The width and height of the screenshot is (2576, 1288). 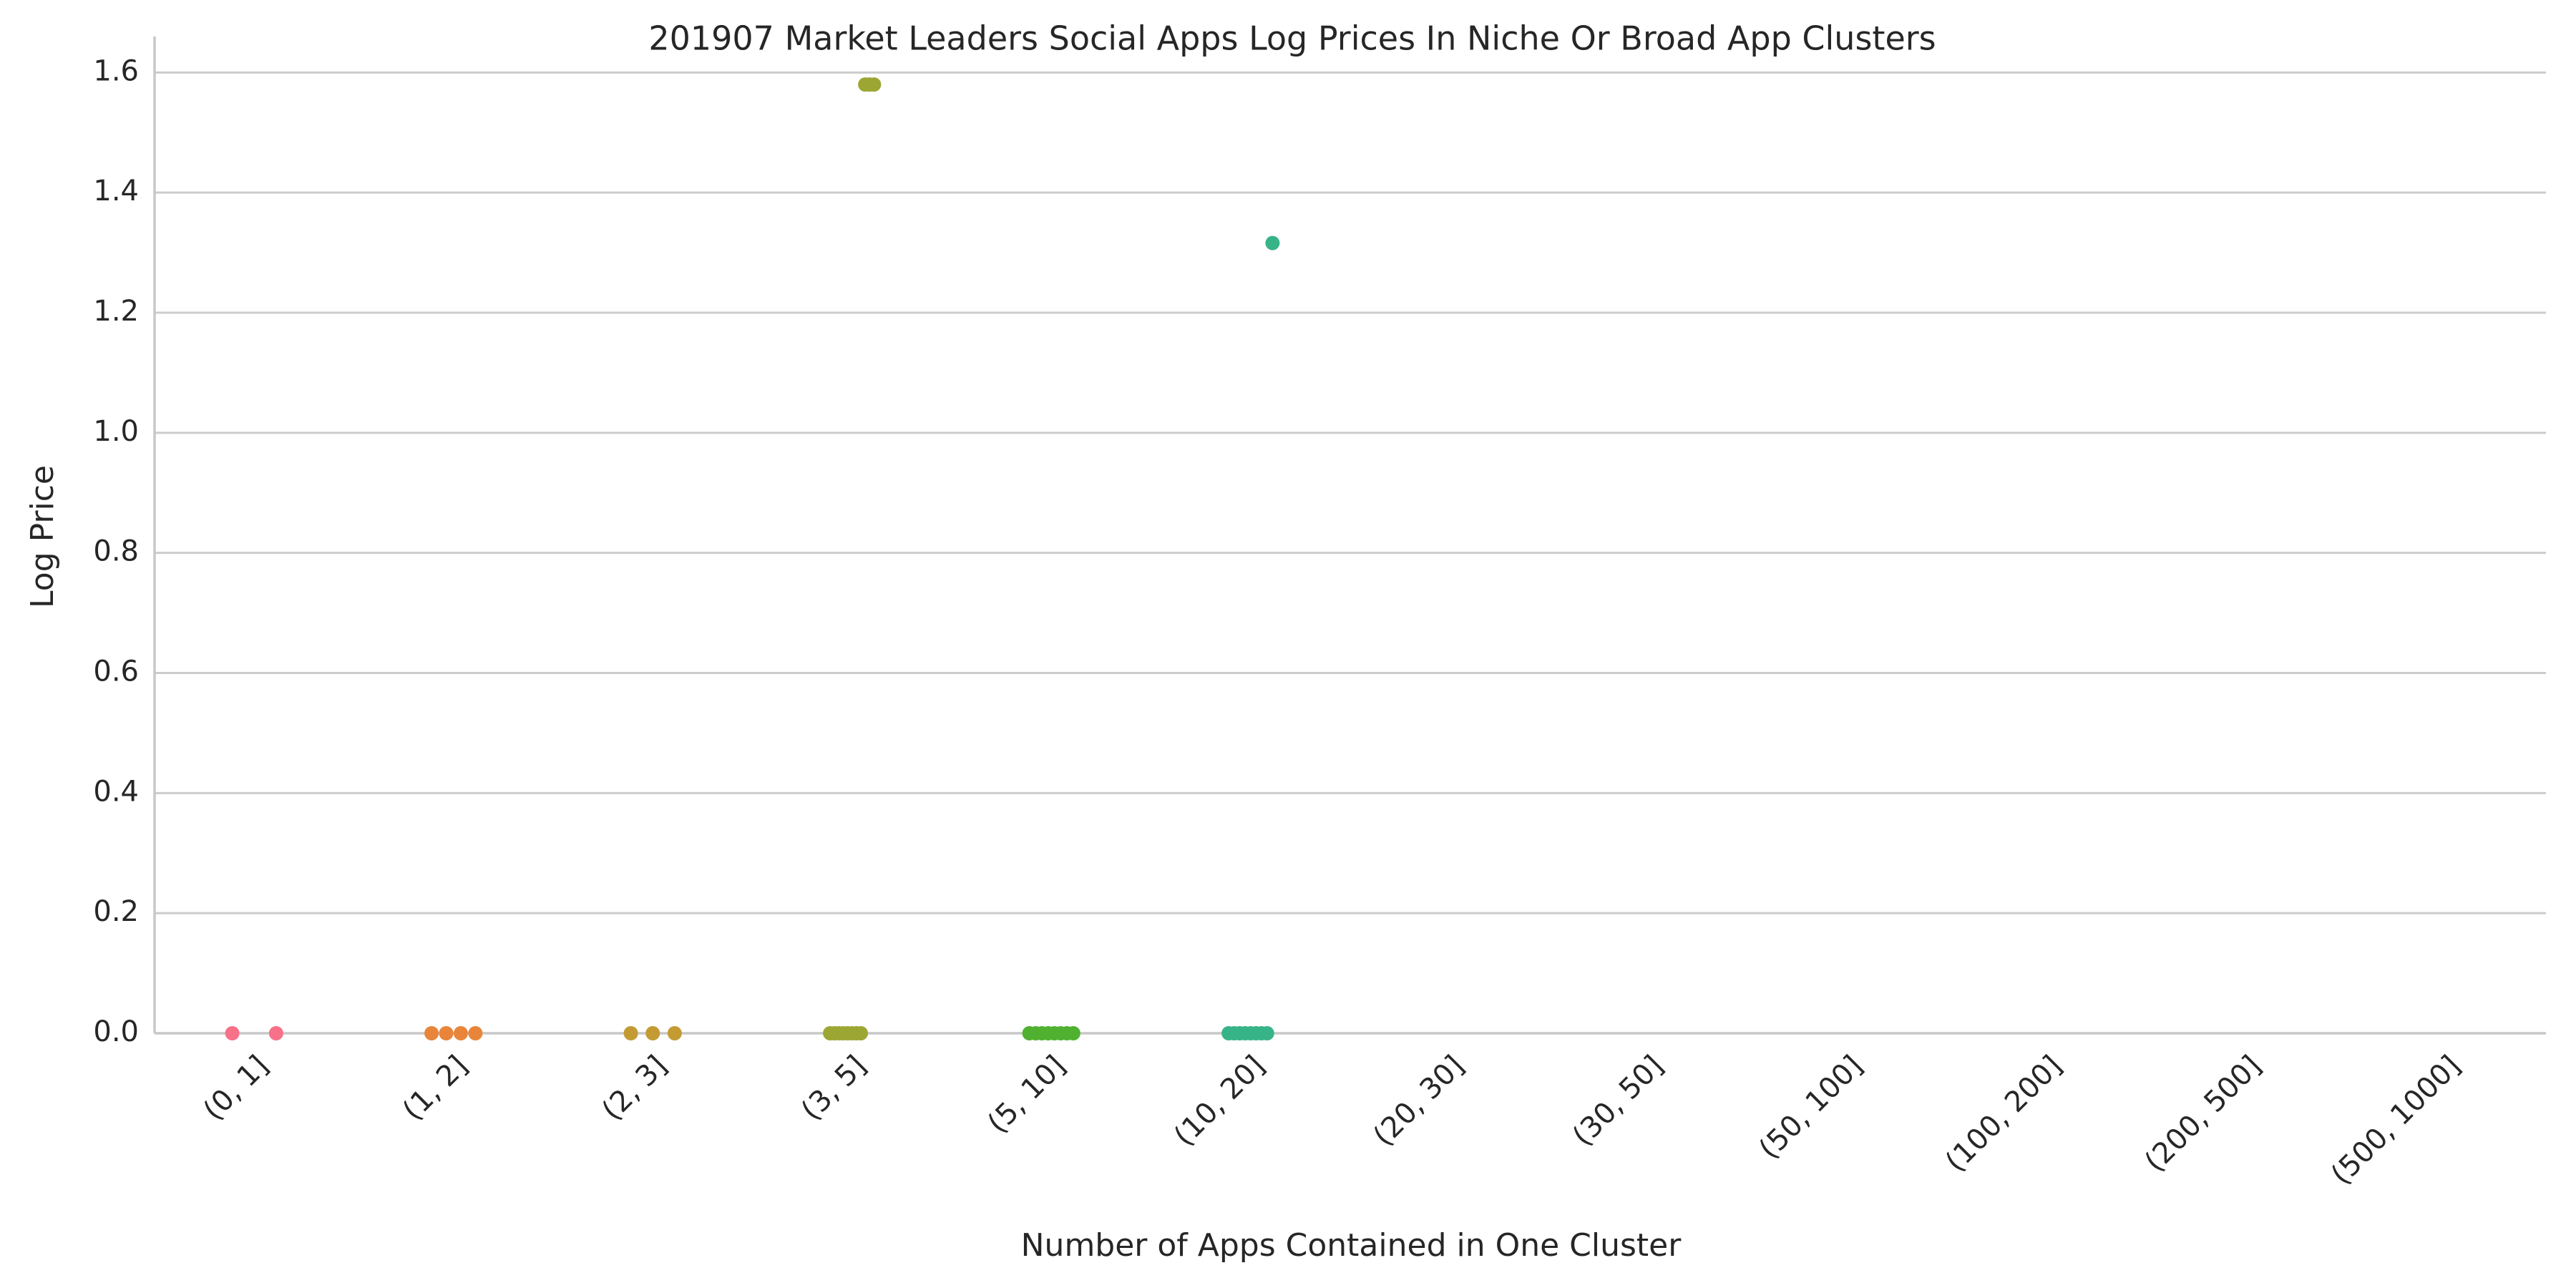 What do you see at coordinates (2203, 1114) in the screenshot?
I see `x-tick-label: (200, 500]` at bounding box center [2203, 1114].